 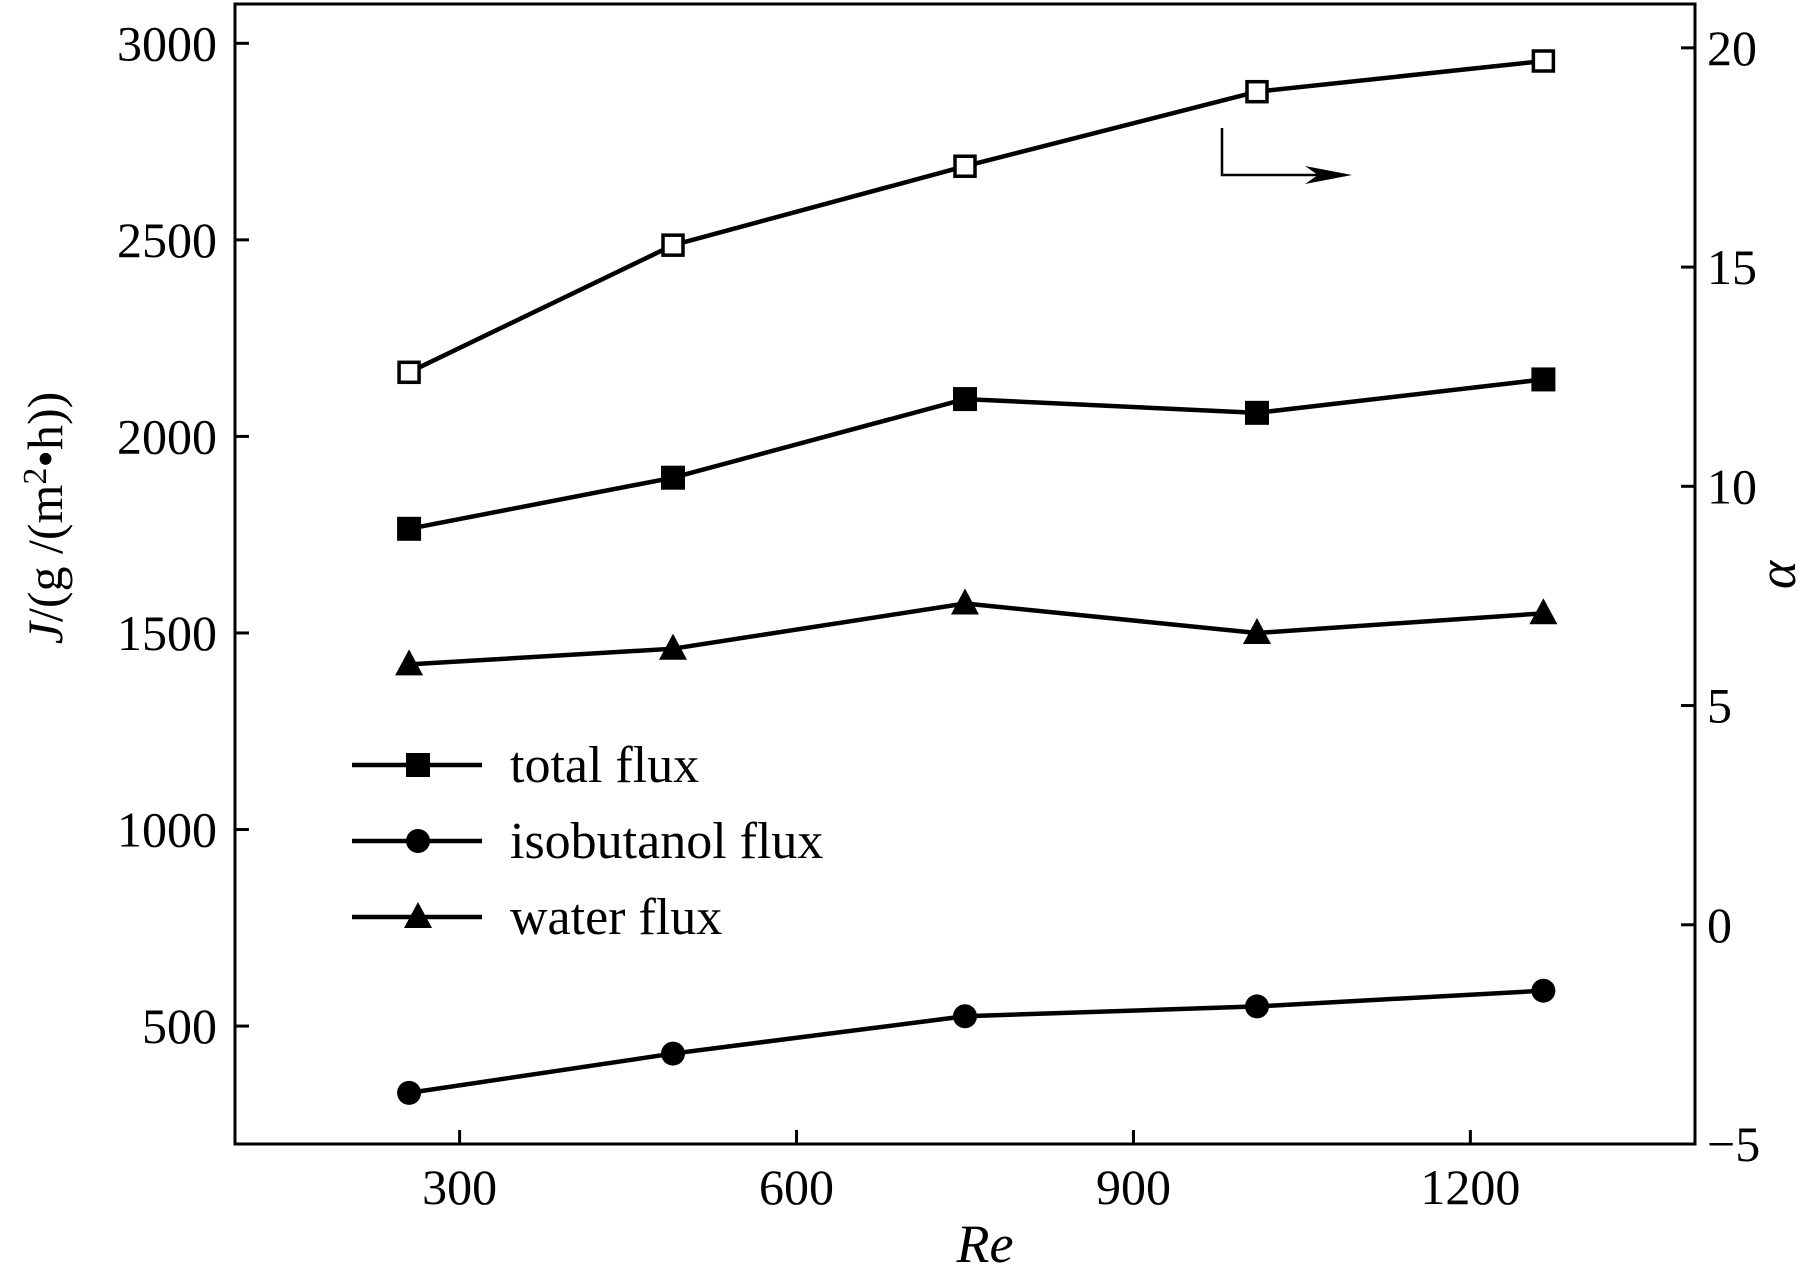 What do you see at coordinates (1470, 1187) in the screenshot?
I see `x-tick-label: 1200` at bounding box center [1470, 1187].